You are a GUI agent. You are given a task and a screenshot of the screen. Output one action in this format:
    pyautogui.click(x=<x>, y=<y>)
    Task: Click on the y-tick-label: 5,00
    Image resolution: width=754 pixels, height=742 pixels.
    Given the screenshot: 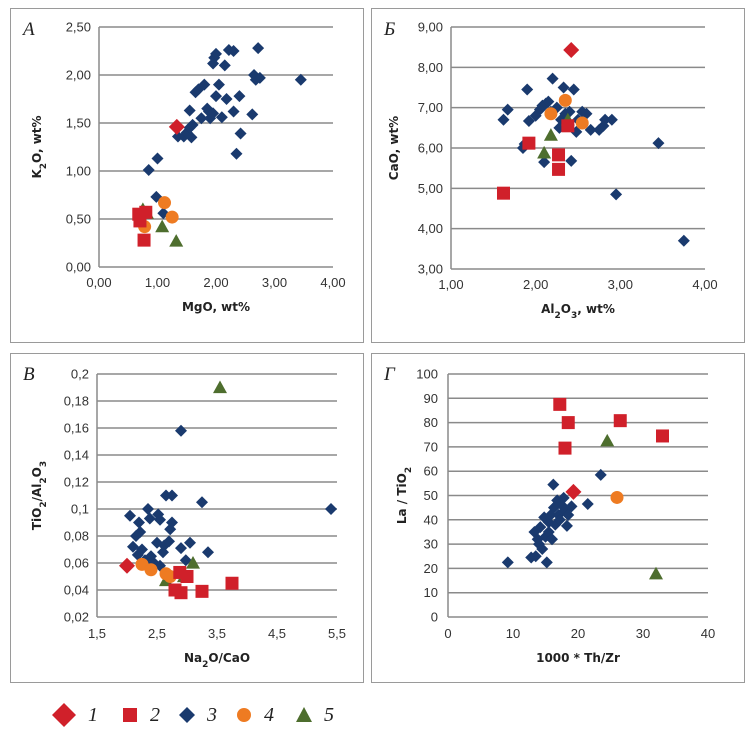 What is the action you would take?
    pyautogui.click(x=430, y=188)
    